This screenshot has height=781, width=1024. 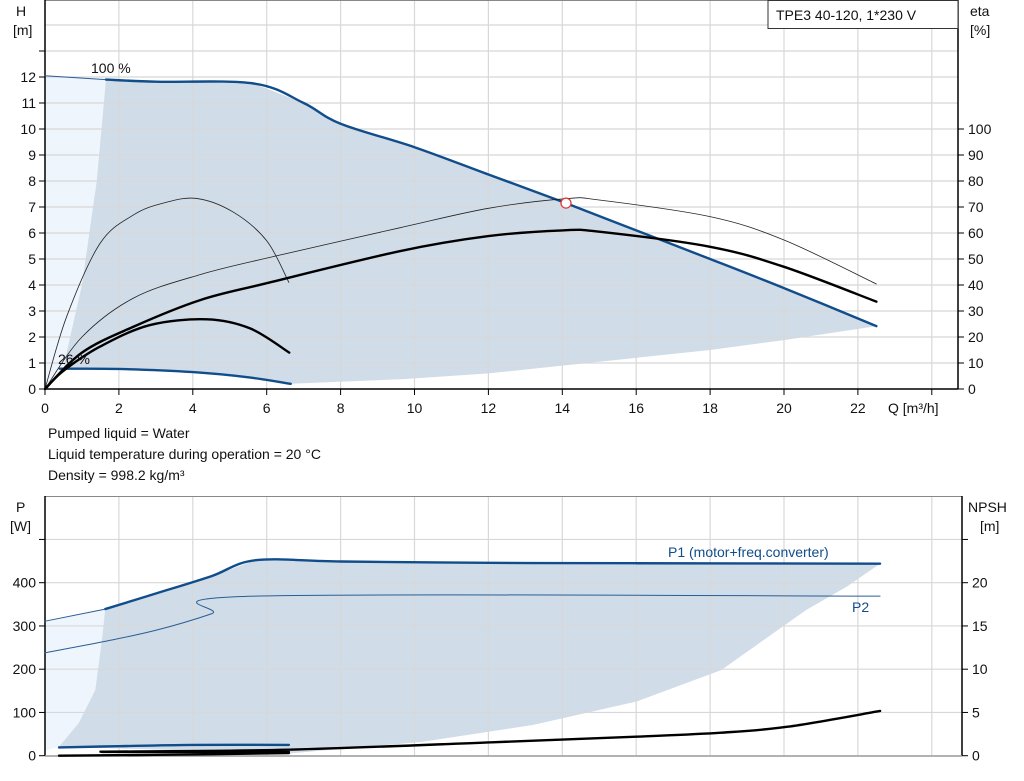 I want to click on bottom-y-left-tick-label: 200, so click(x=25, y=669).